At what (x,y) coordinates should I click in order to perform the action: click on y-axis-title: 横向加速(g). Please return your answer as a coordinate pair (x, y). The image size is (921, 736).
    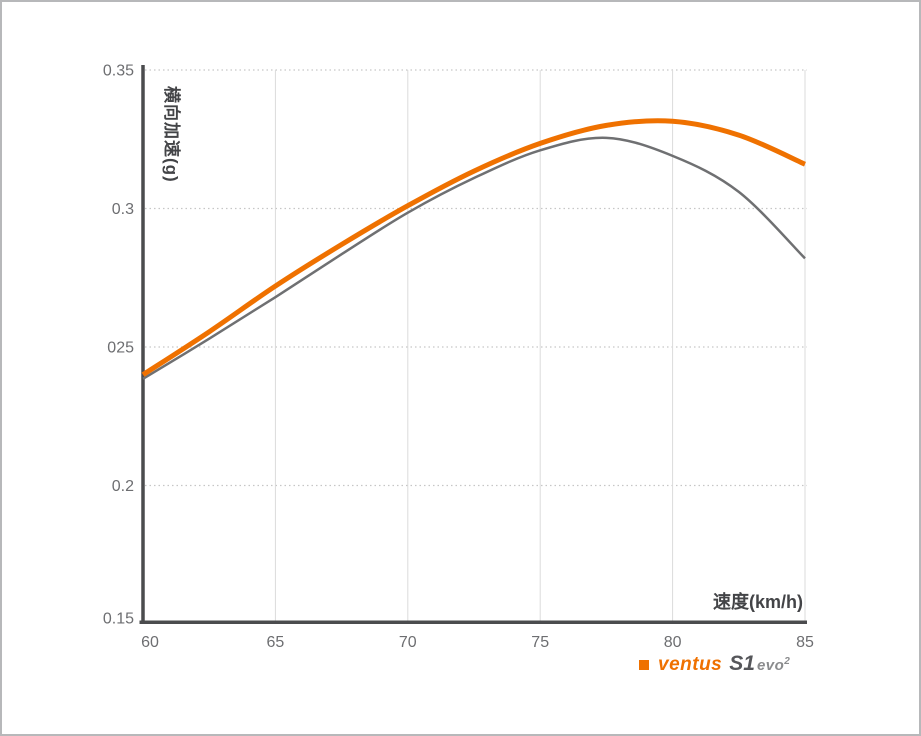
    Looking at the image, I should click on (171, 134).